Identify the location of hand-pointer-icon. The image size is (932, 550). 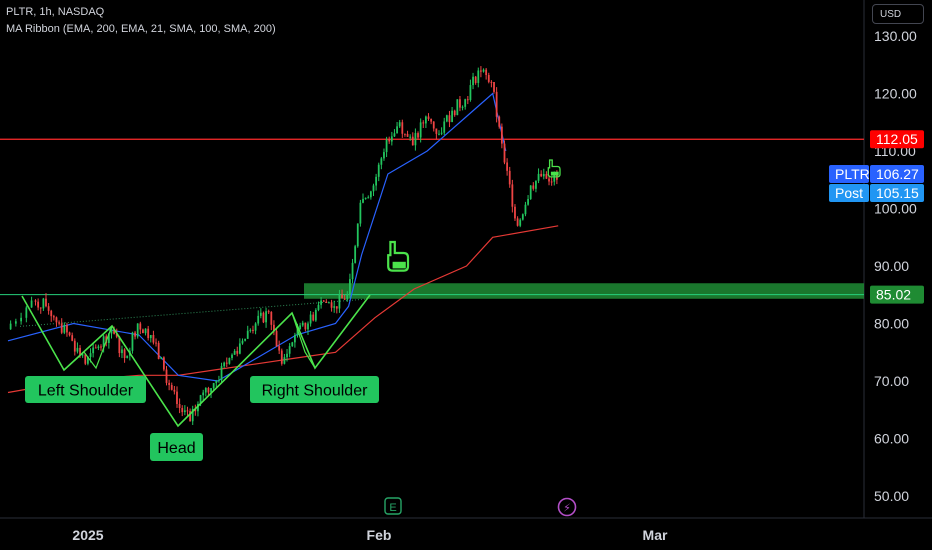
(554, 168).